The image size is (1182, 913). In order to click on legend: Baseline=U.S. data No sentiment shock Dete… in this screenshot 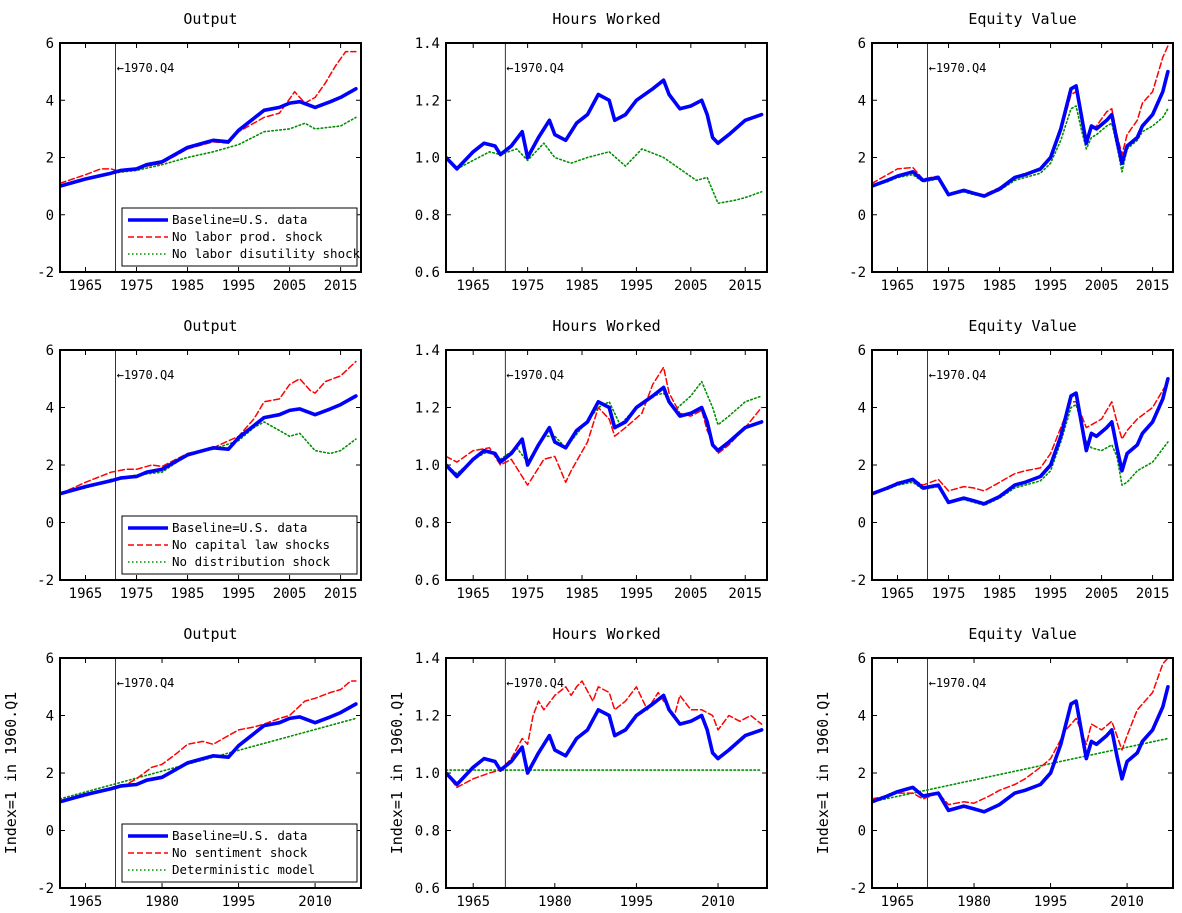, I will do `click(239, 853)`.